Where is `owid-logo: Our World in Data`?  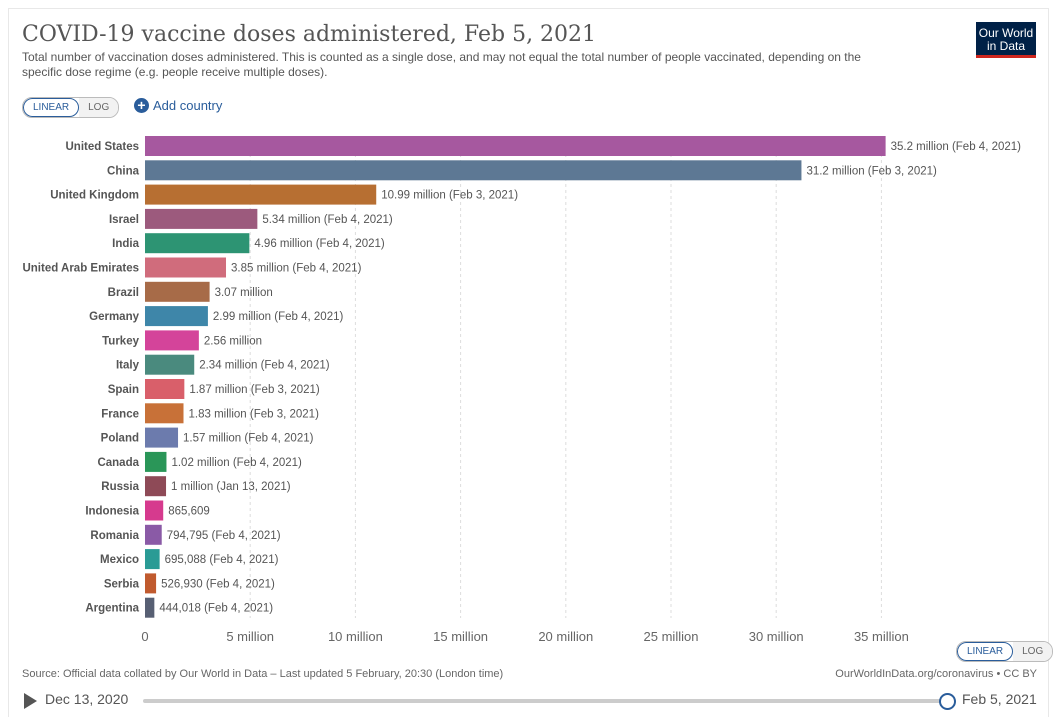
owid-logo: Our World in Data is located at coordinates (1006, 40).